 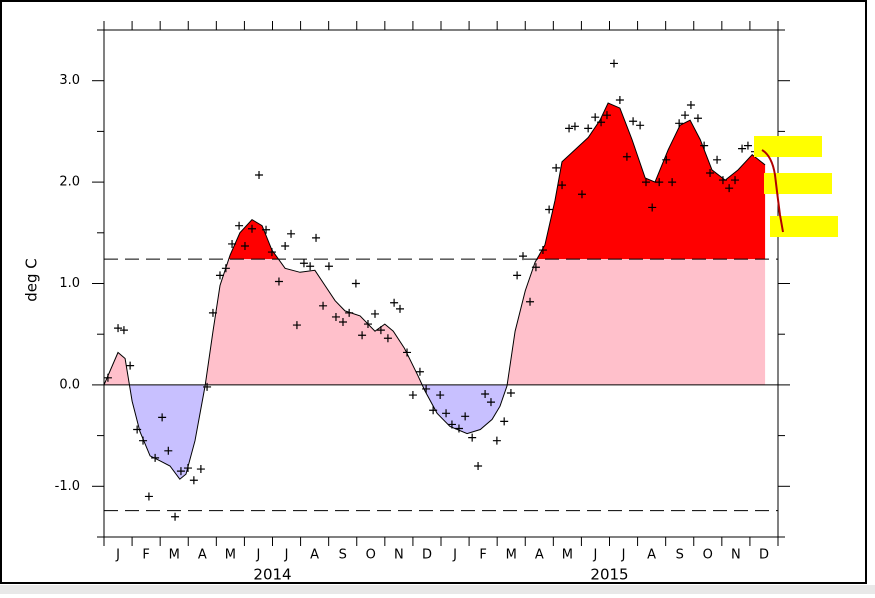 I want to click on y-tick-label: 1.0, so click(x=69, y=283).